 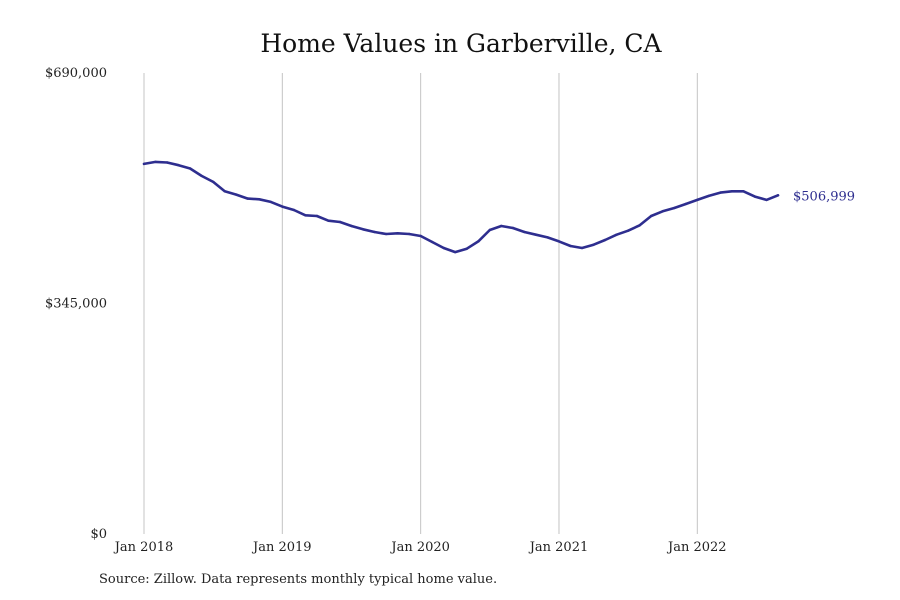 What do you see at coordinates (76, 73) in the screenshot?
I see `y-tick-label: $690,000` at bounding box center [76, 73].